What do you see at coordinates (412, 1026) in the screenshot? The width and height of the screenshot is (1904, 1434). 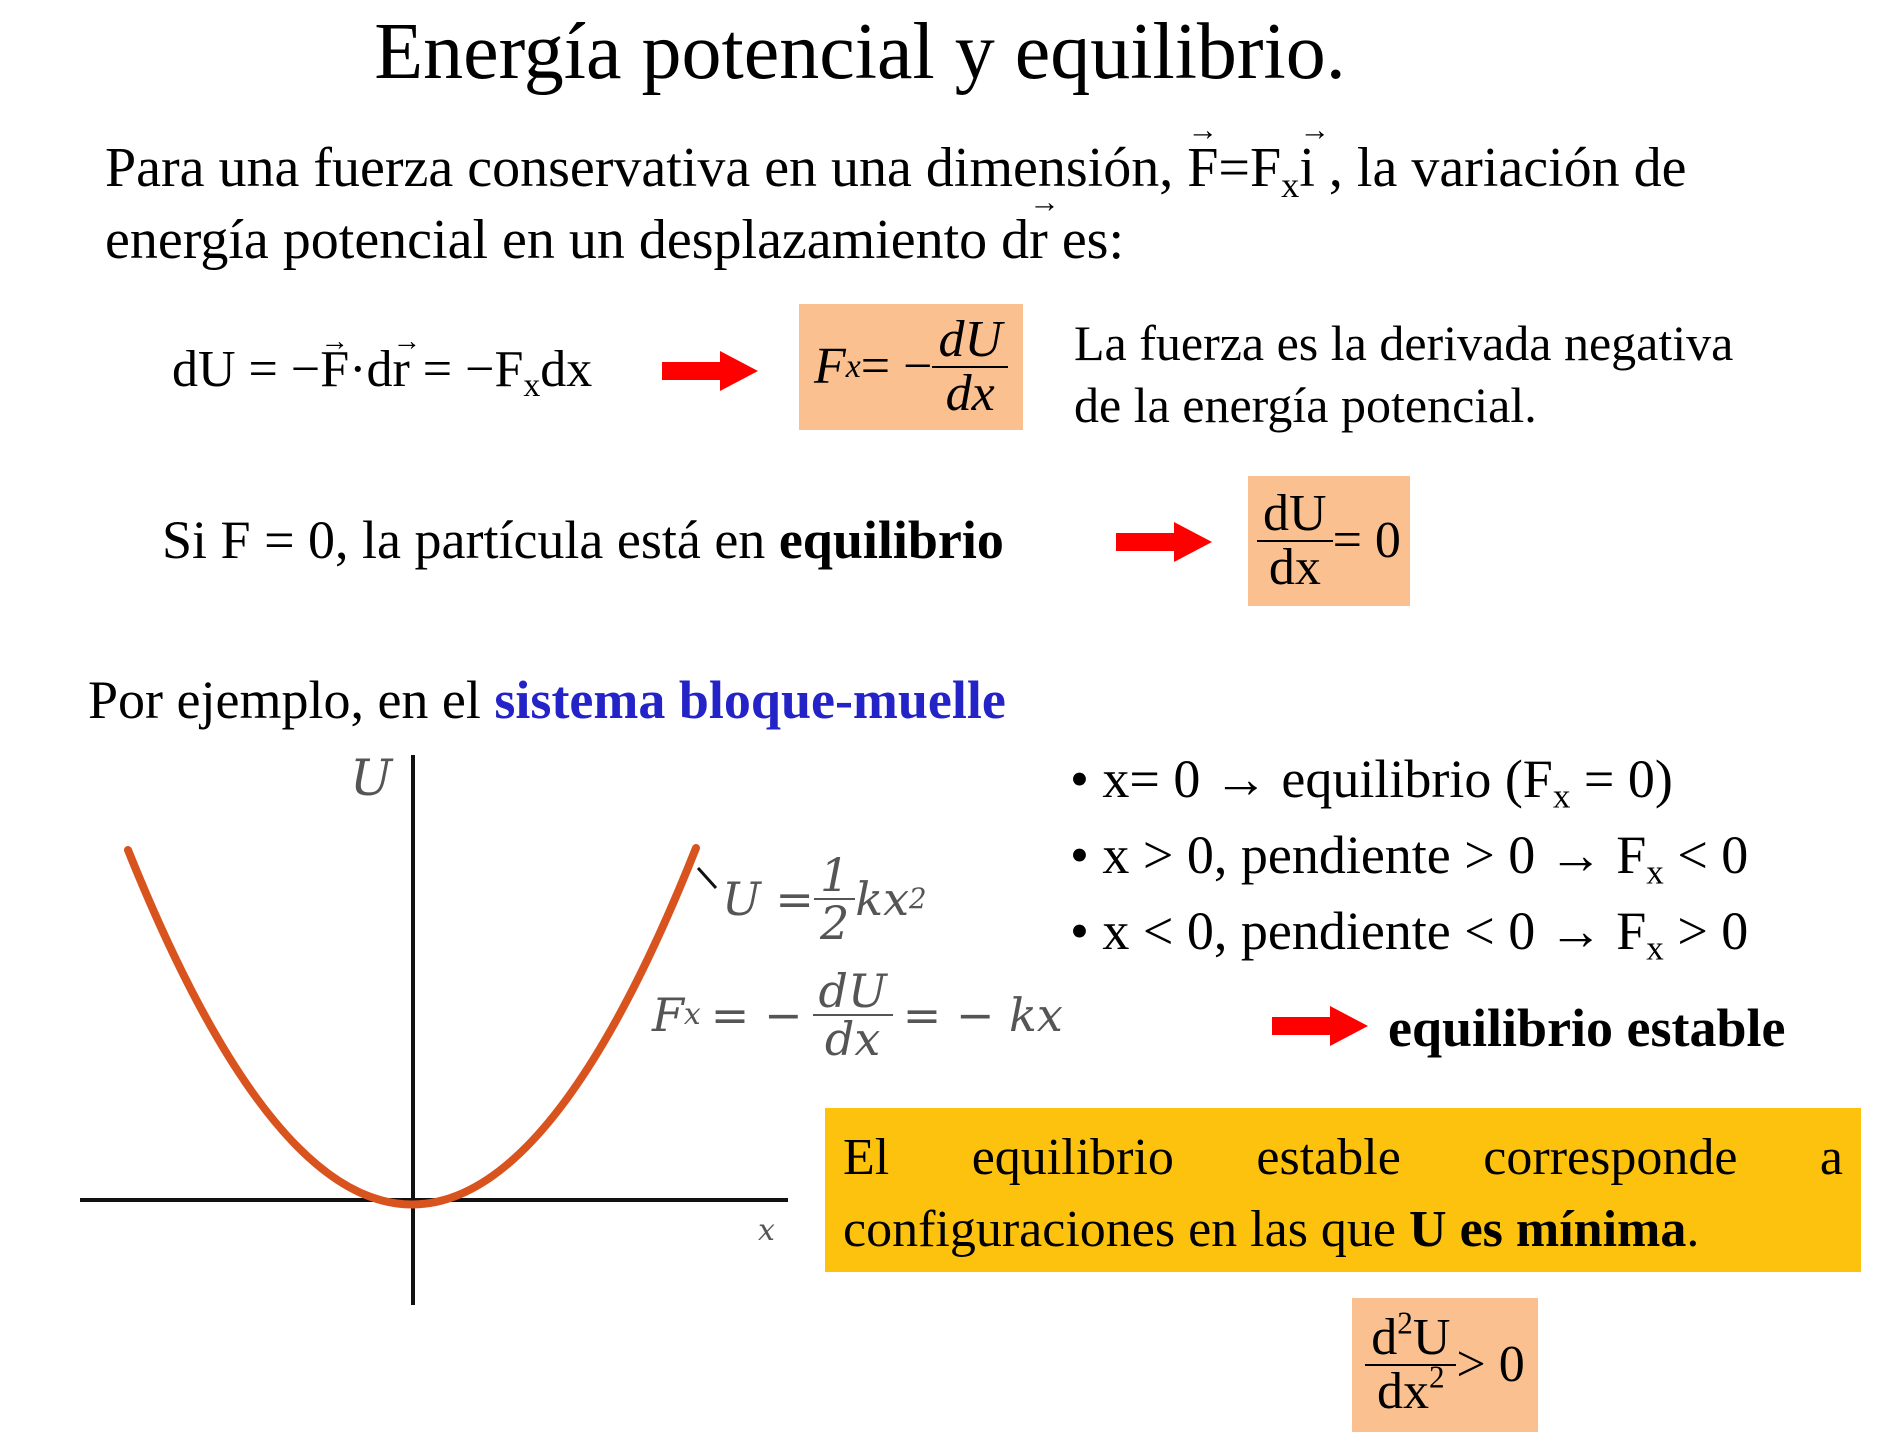 I see `parabola-curve` at bounding box center [412, 1026].